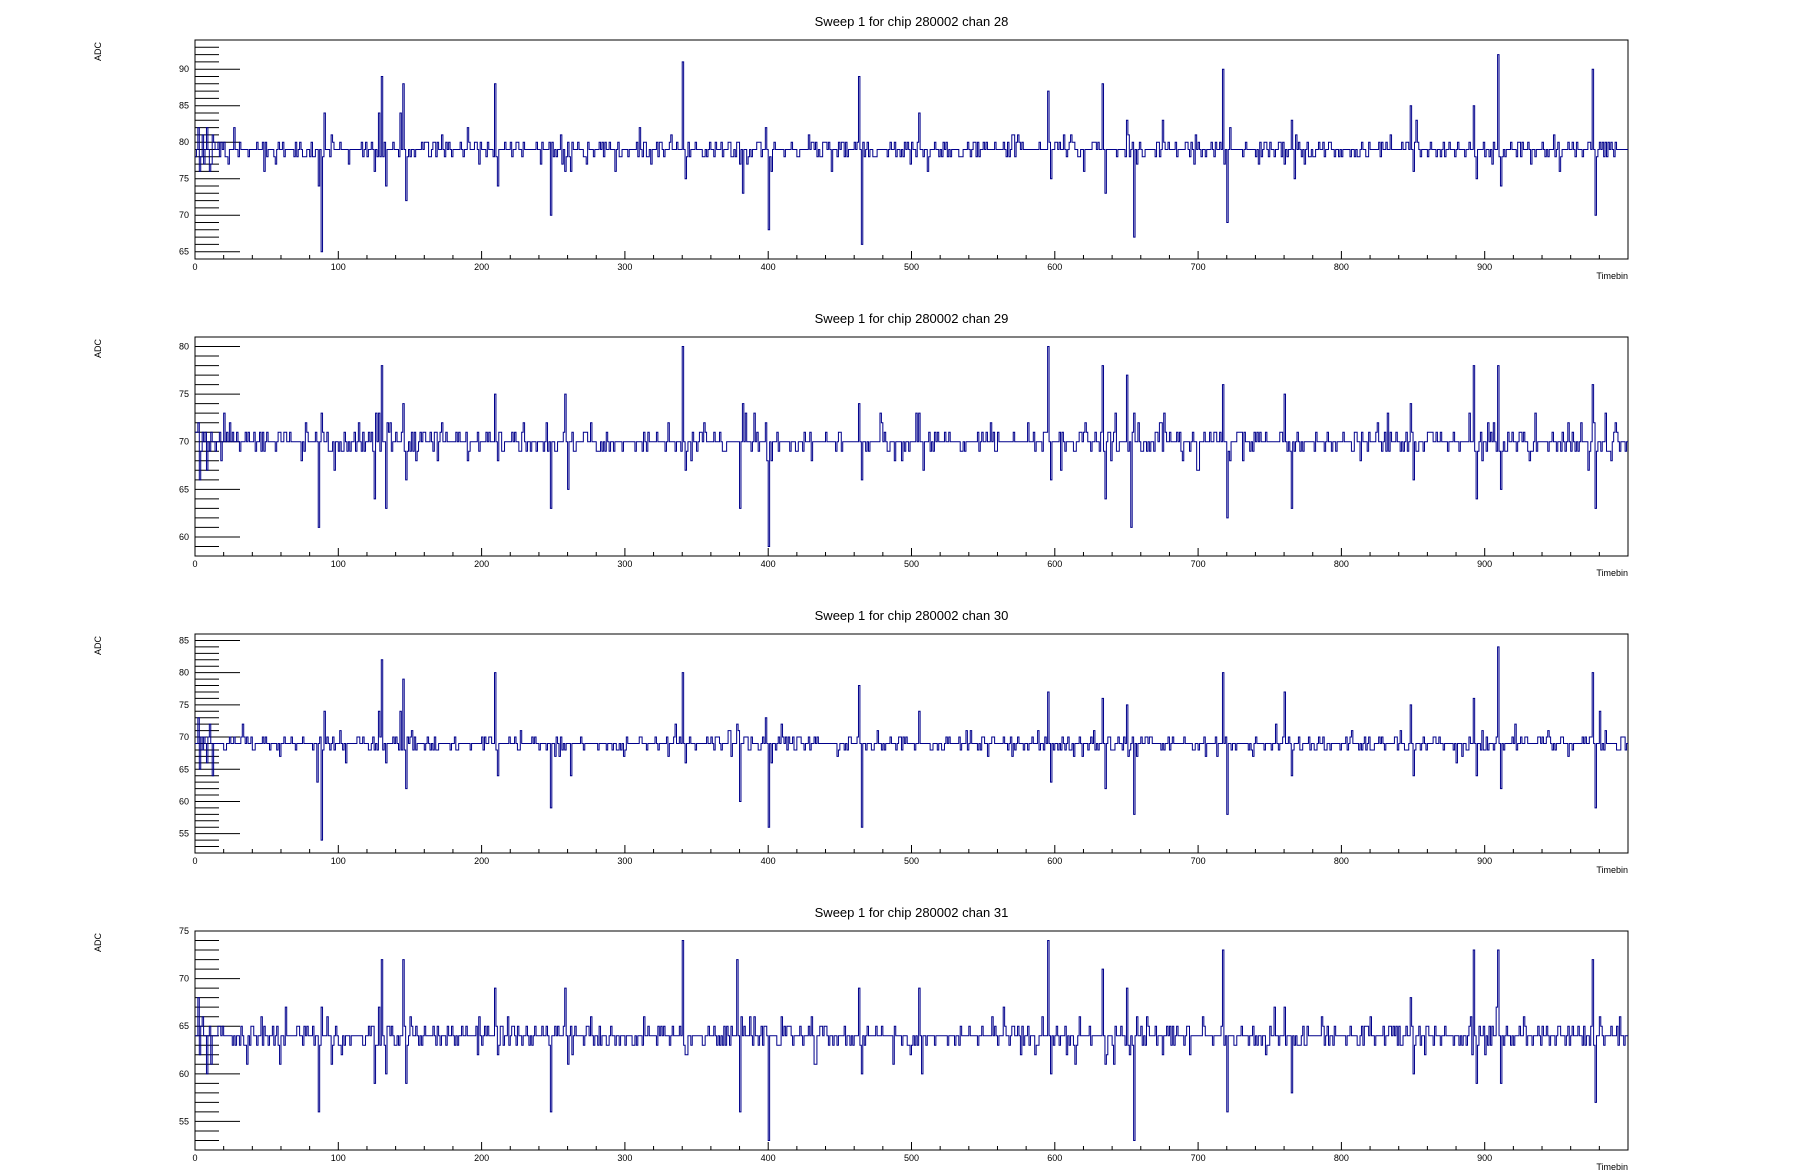  I want to click on y-tick-label: 90, so click(184, 69).